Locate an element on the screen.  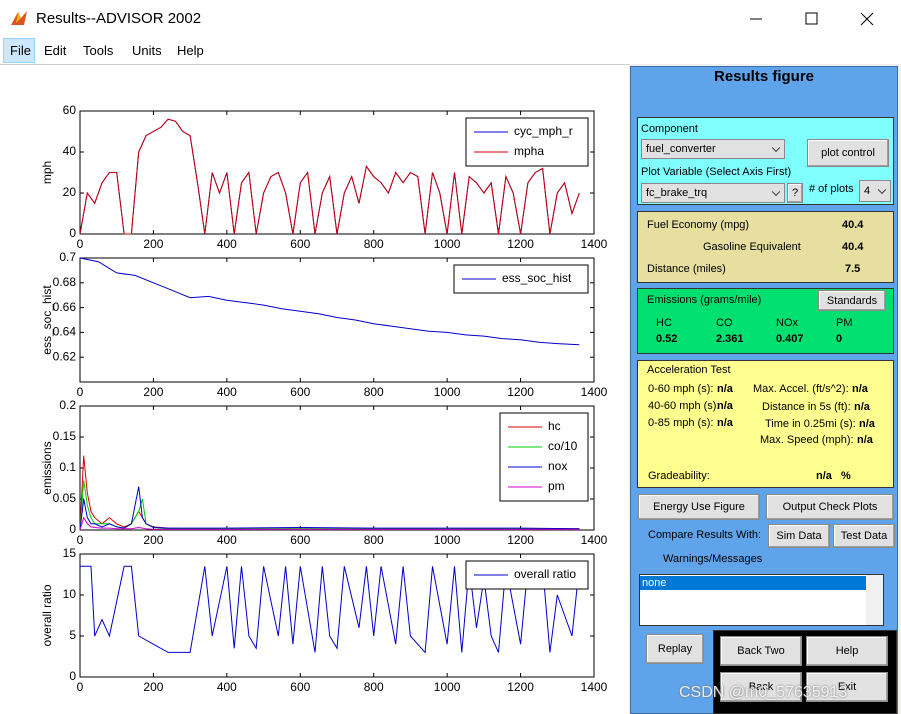
legend is located at coordinates (527, 142).